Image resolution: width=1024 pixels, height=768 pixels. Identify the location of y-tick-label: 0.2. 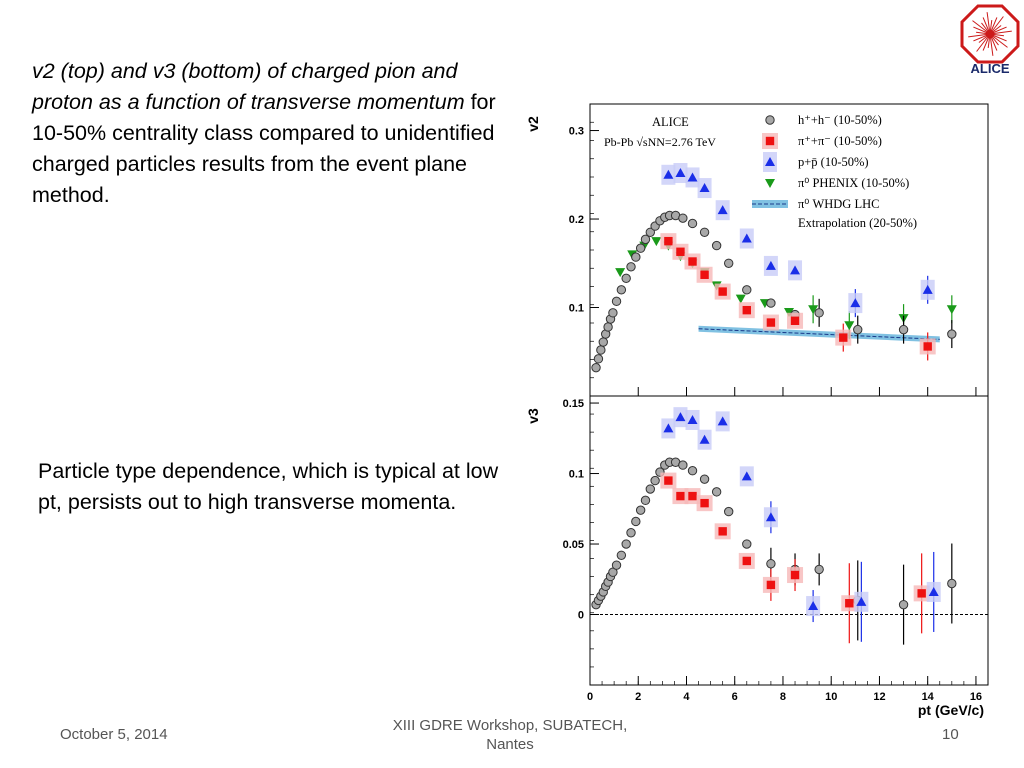
(576, 220).